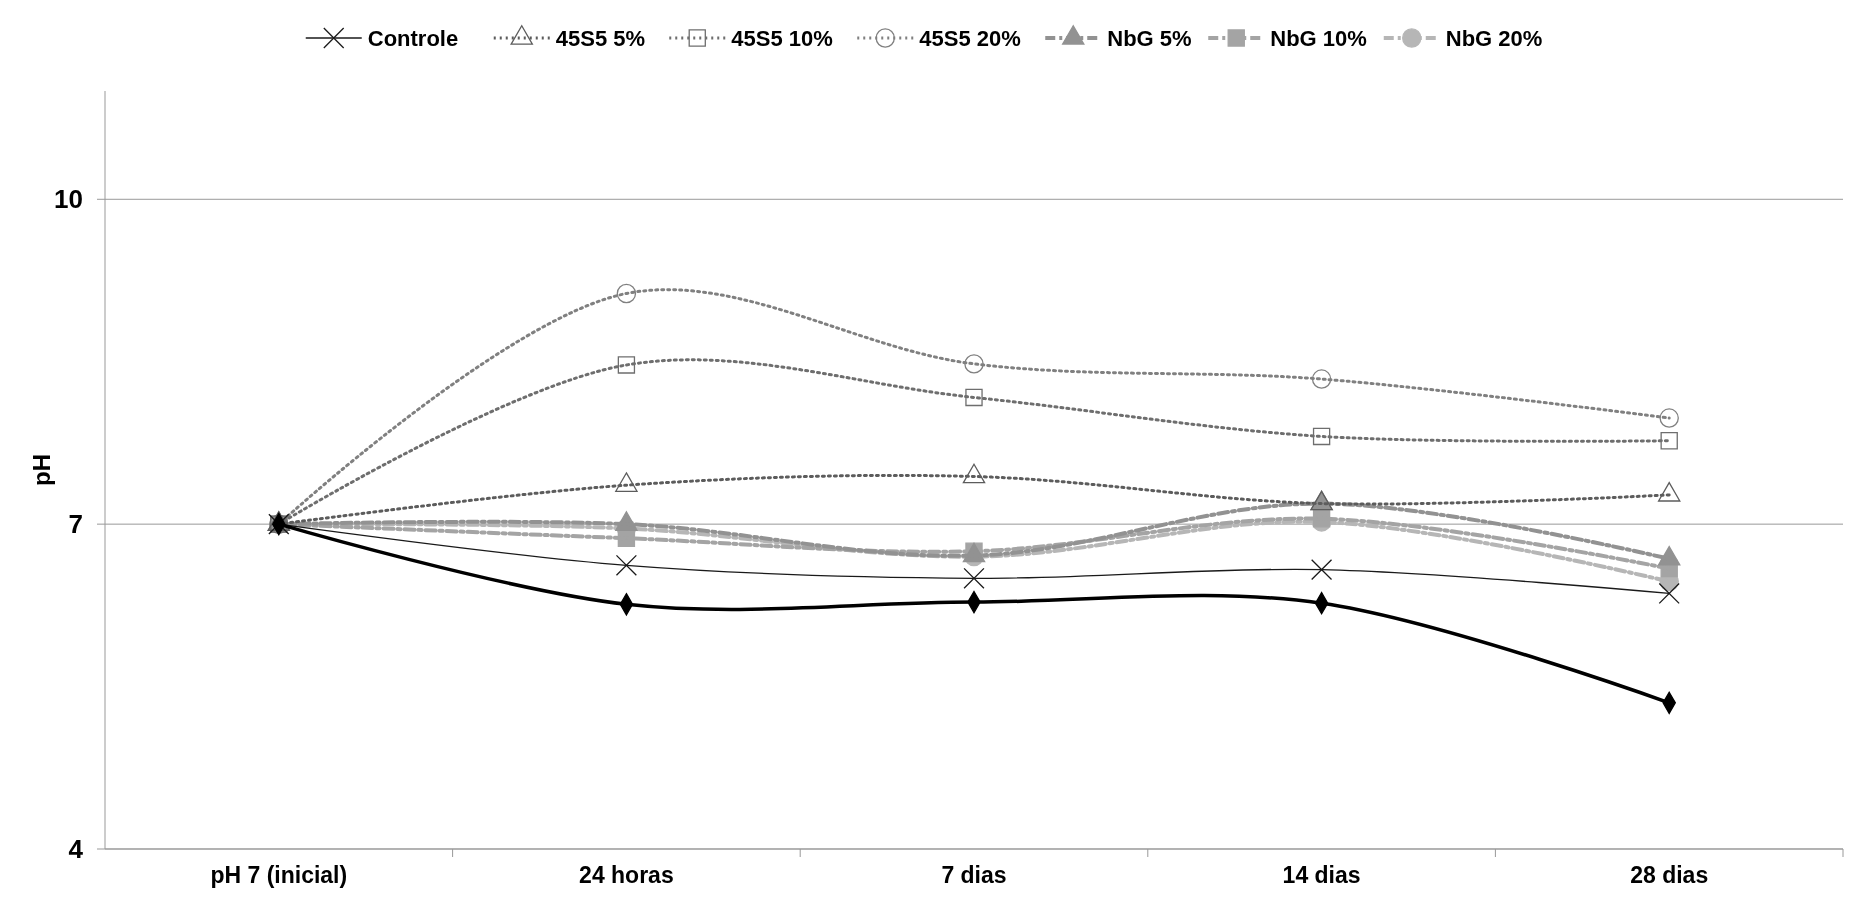 The height and width of the screenshot is (913, 1861). What do you see at coordinates (1669, 875) in the screenshot?
I see `x-tick-label: 28 dias` at bounding box center [1669, 875].